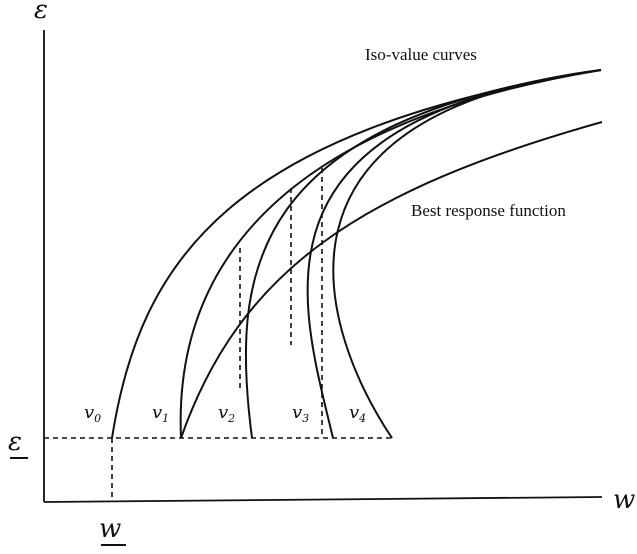 The width and height of the screenshot is (637, 554). What do you see at coordinates (488, 210) in the screenshot?
I see `best-response-function-label: Best response function` at bounding box center [488, 210].